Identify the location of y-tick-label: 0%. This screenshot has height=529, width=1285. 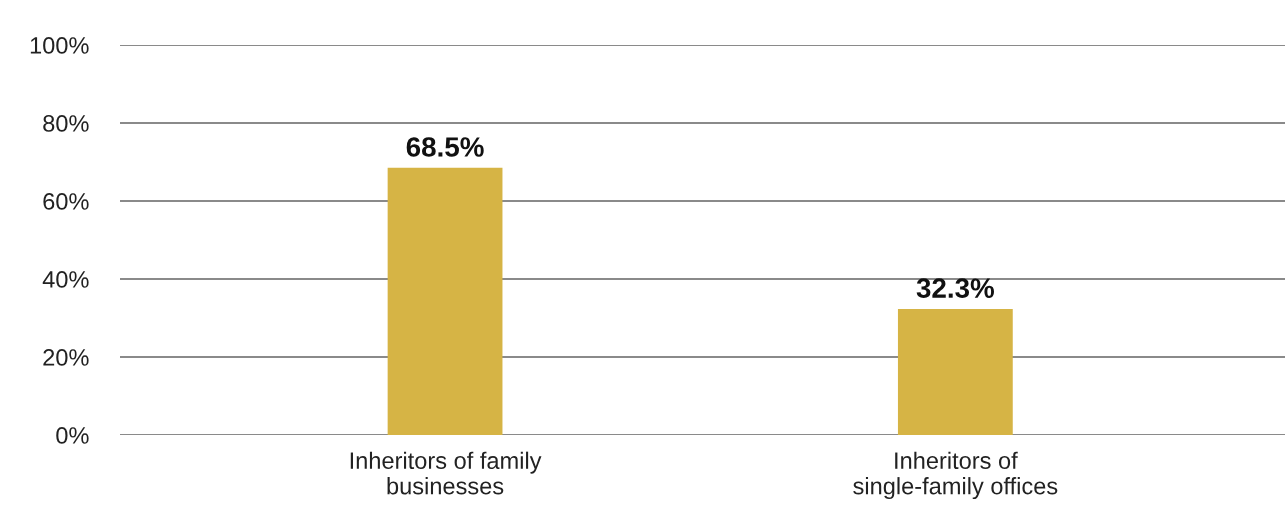
(72, 435).